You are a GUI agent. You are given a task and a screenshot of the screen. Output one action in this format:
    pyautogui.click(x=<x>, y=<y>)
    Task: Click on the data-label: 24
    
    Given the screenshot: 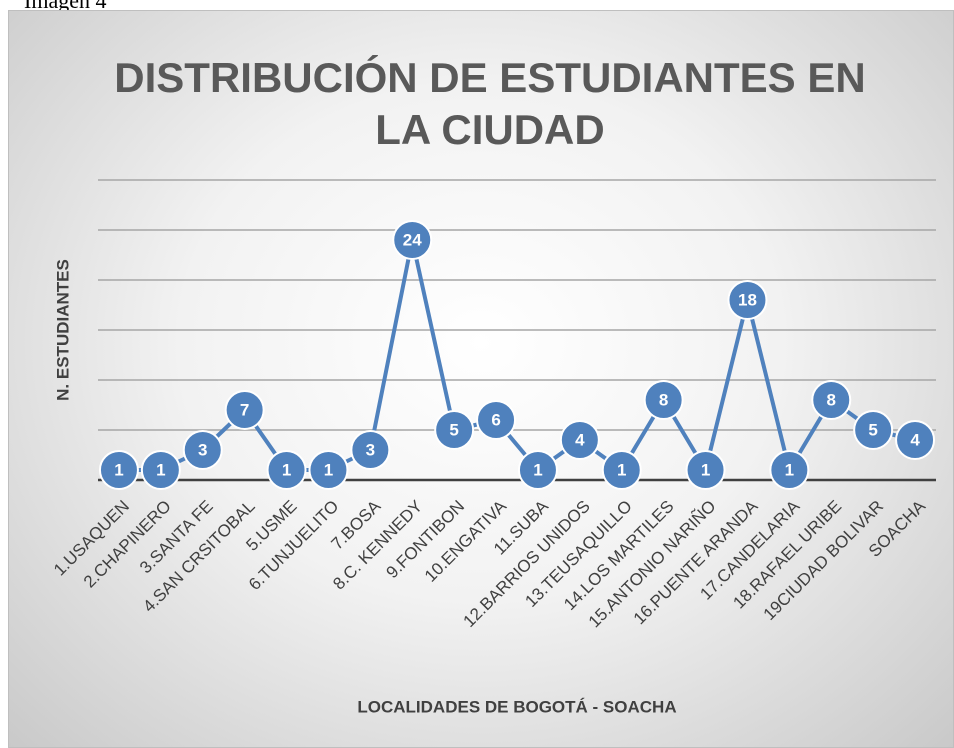 What is the action you would take?
    pyautogui.click(x=412, y=239)
    